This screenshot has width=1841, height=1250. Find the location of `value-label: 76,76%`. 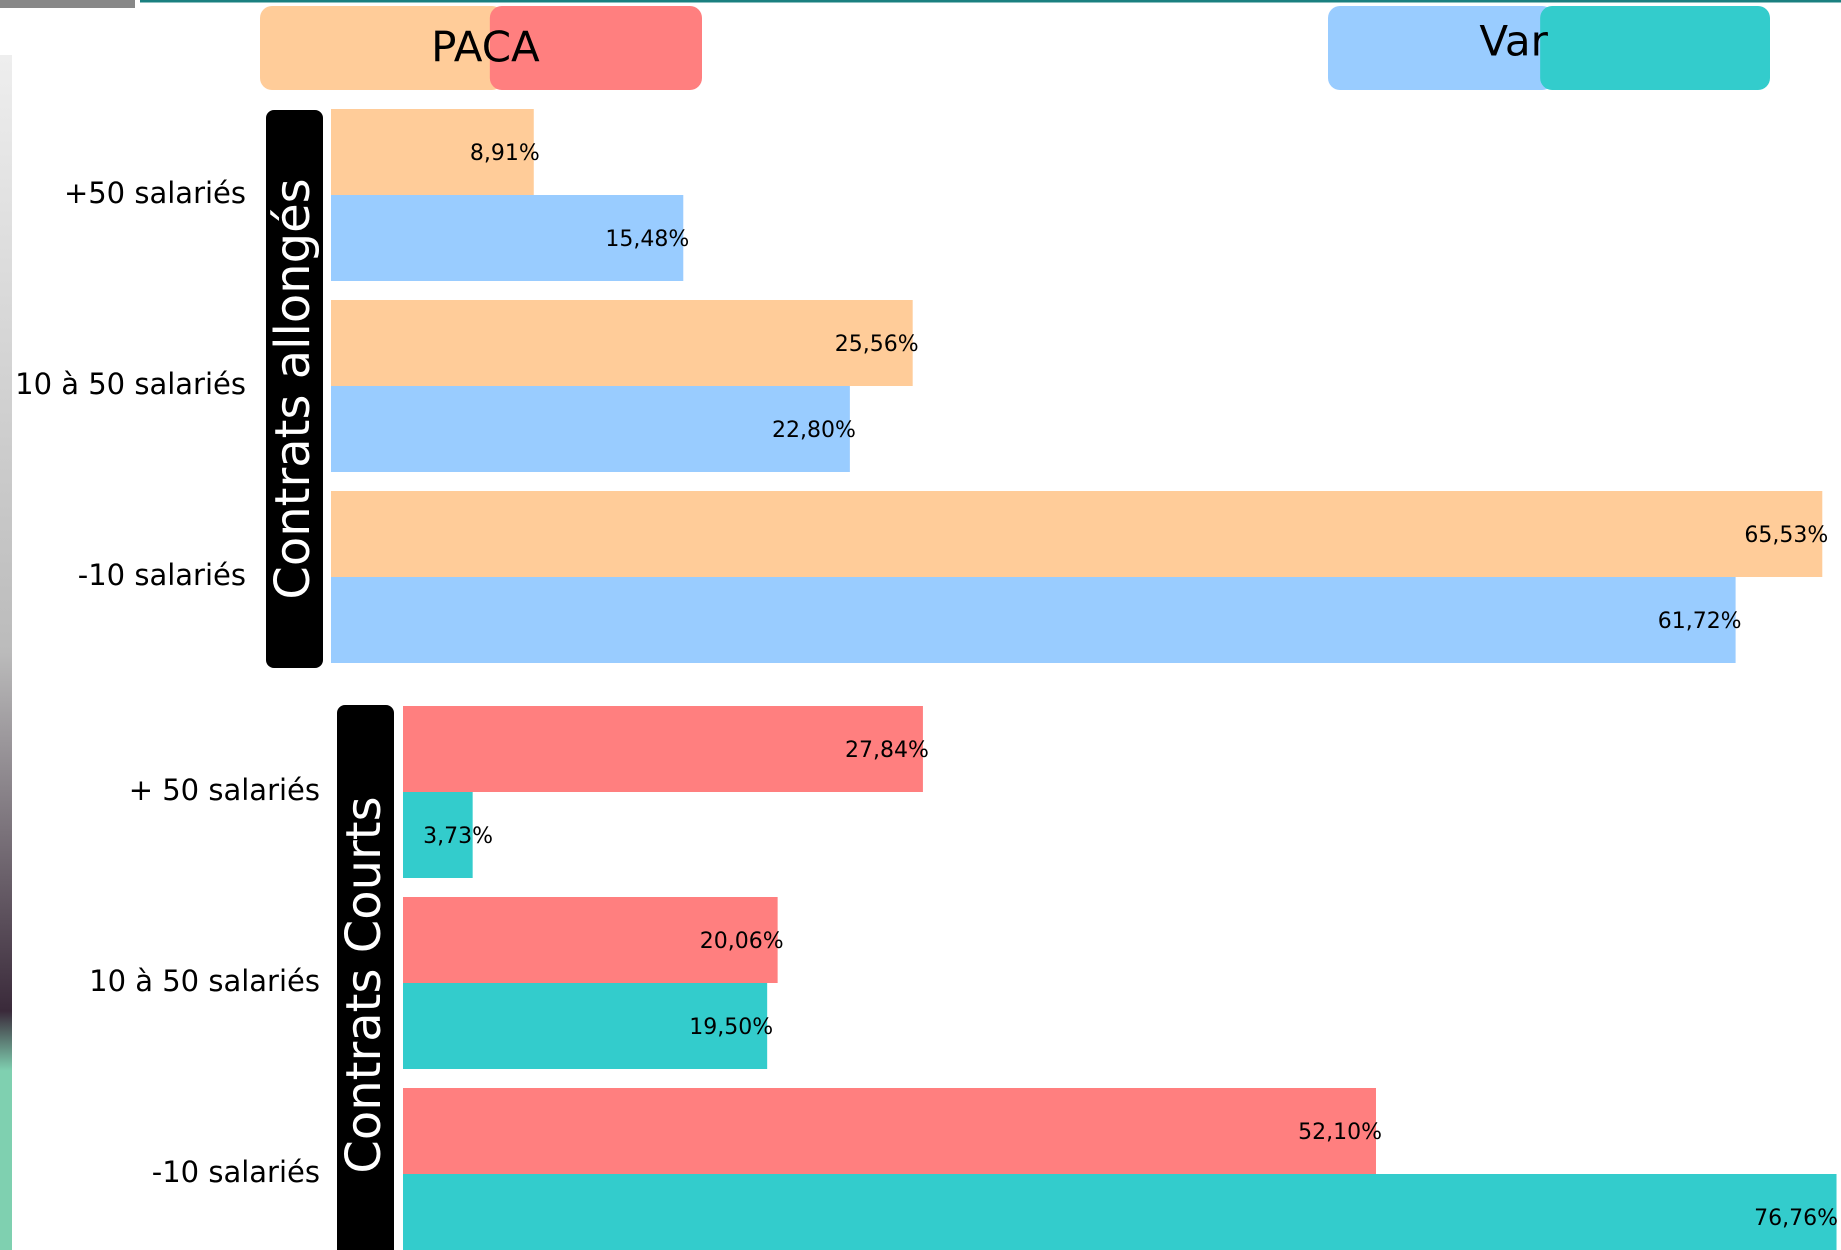

value-label: 76,76% is located at coordinates (1796, 1218).